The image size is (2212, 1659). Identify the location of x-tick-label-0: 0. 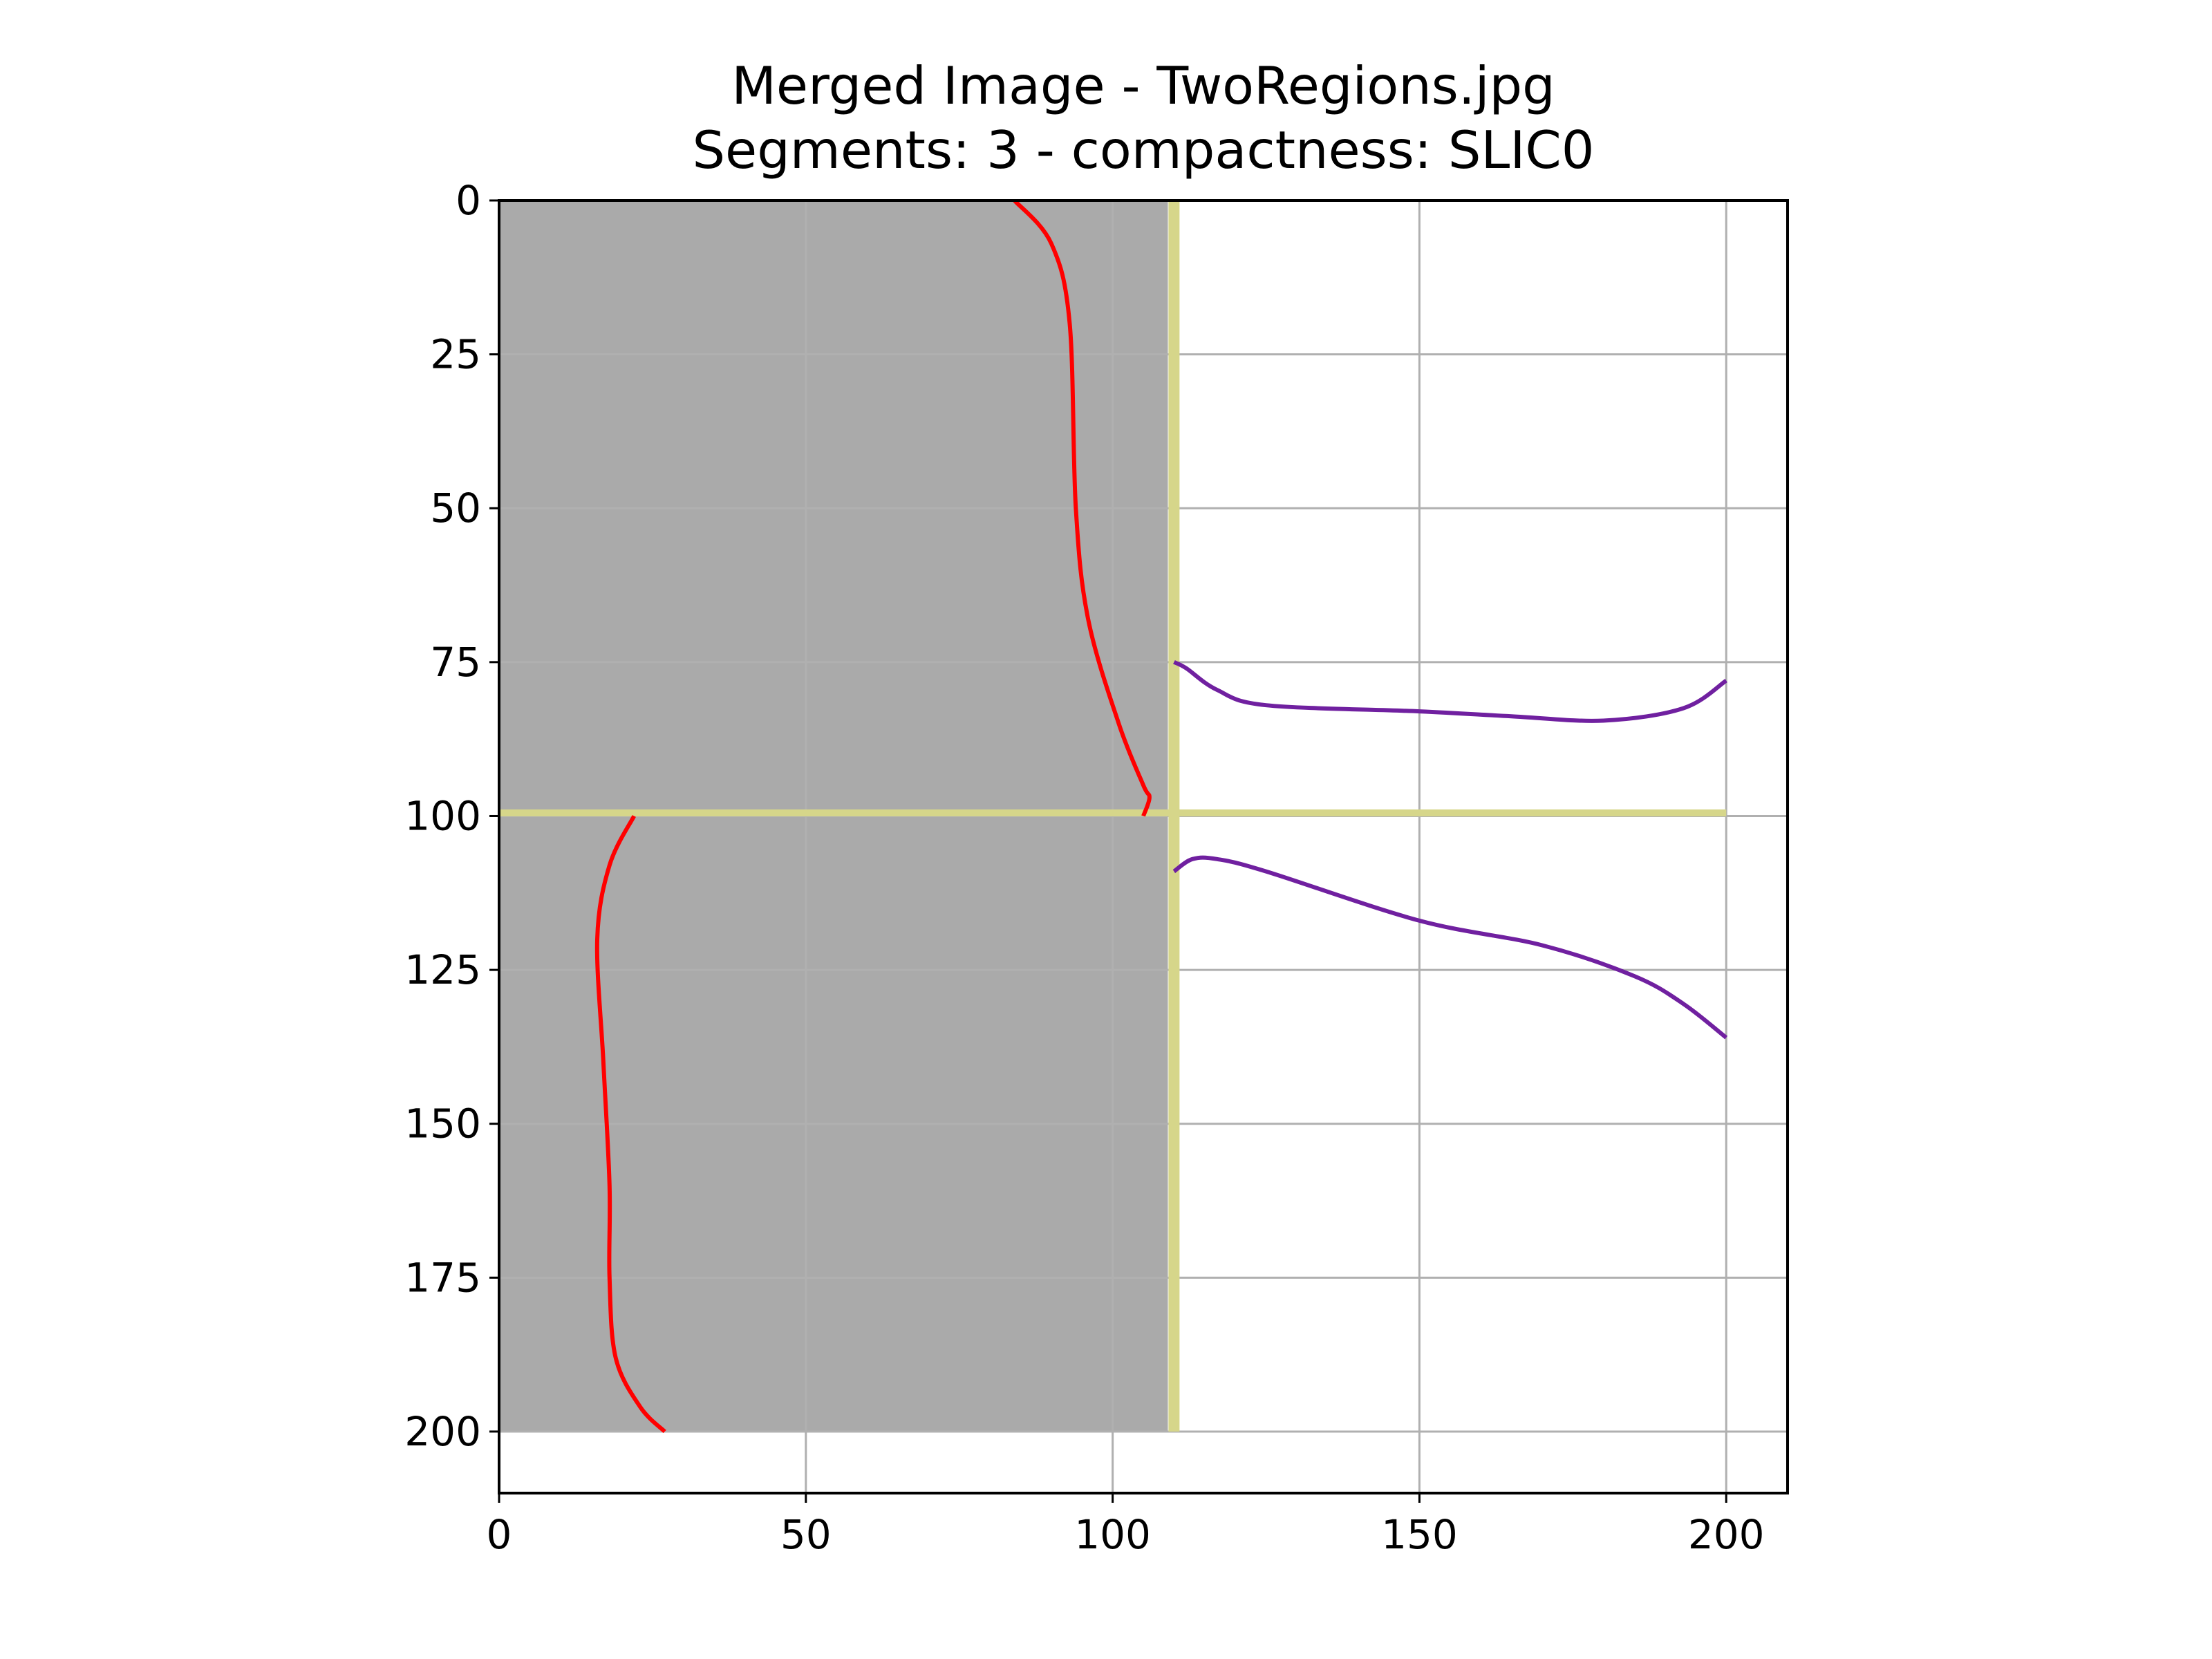
(500, 1535).